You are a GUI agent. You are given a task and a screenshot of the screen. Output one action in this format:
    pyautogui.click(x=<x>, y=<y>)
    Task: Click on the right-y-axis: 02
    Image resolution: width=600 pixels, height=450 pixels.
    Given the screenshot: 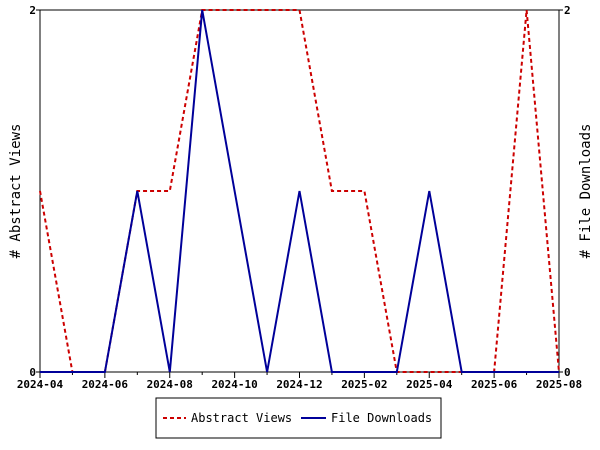 What is the action you would take?
    pyautogui.click(x=565, y=191)
    